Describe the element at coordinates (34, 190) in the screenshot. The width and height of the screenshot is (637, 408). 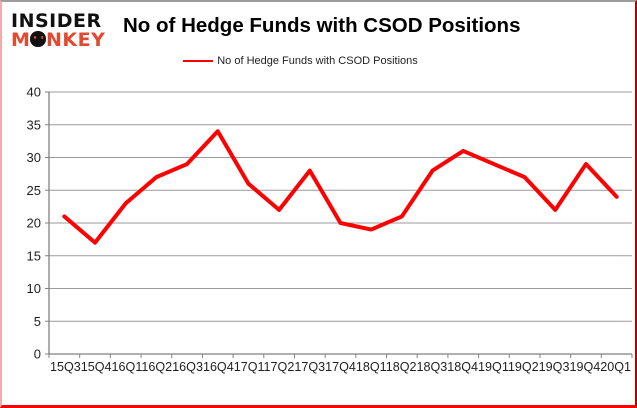
I see `svg-text: 25` at that location.